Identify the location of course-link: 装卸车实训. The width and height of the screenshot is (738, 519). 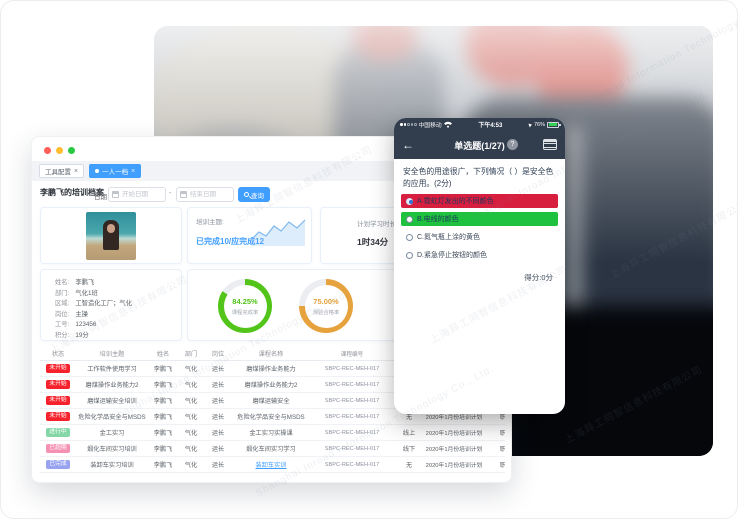
(271, 465).